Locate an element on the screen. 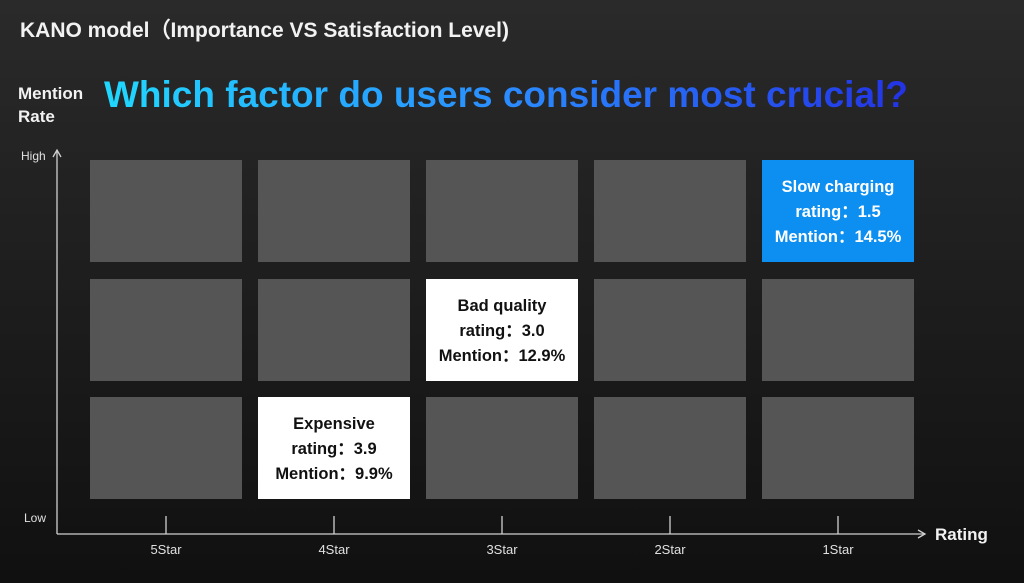 Image resolution: width=1024 pixels, height=583 pixels. highlight-rating: rating：3.0 is located at coordinates (501, 331).